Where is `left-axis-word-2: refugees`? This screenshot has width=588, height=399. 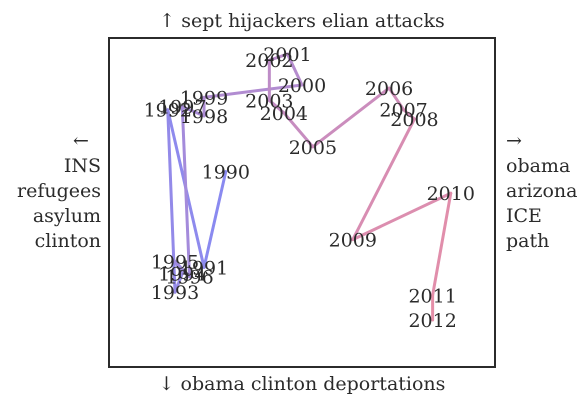
left-axis-word-2: refugees is located at coordinates (59, 191).